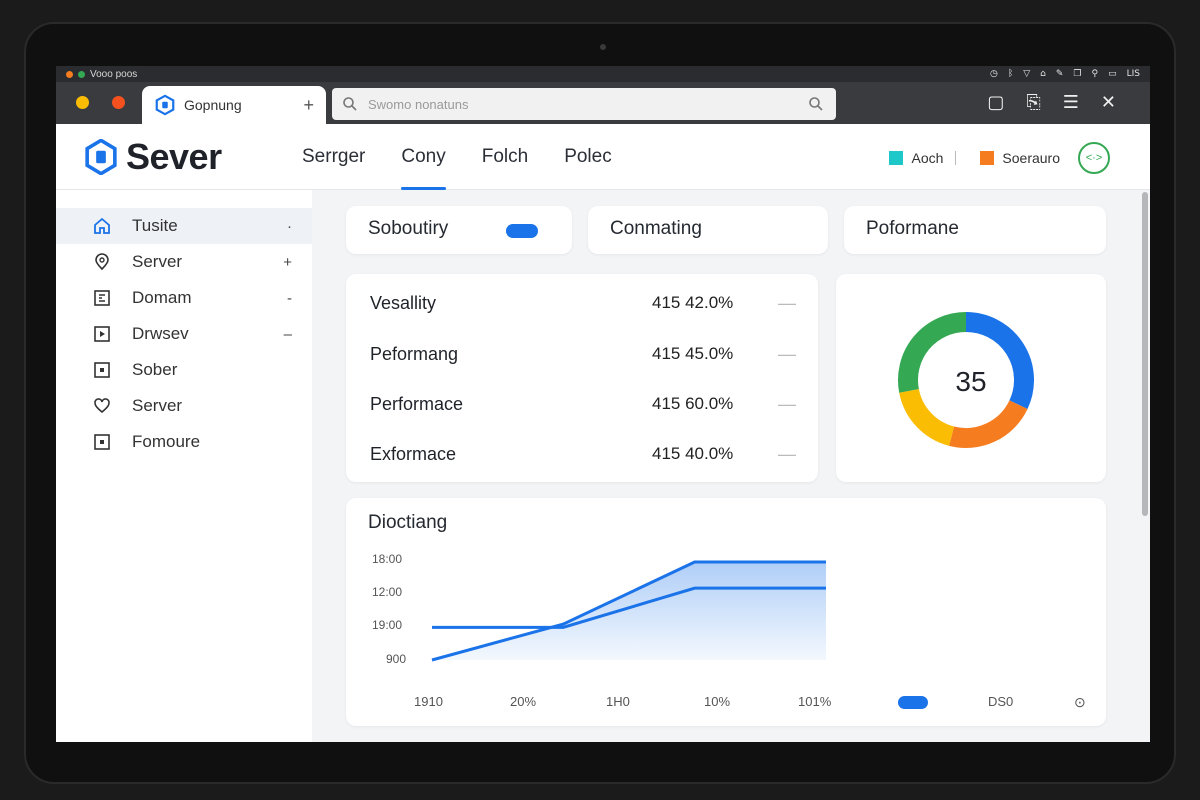 This screenshot has width=1200, height=800. What do you see at coordinates (413, 453) in the screenshot?
I see `metric-label: Exformace` at bounding box center [413, 453].